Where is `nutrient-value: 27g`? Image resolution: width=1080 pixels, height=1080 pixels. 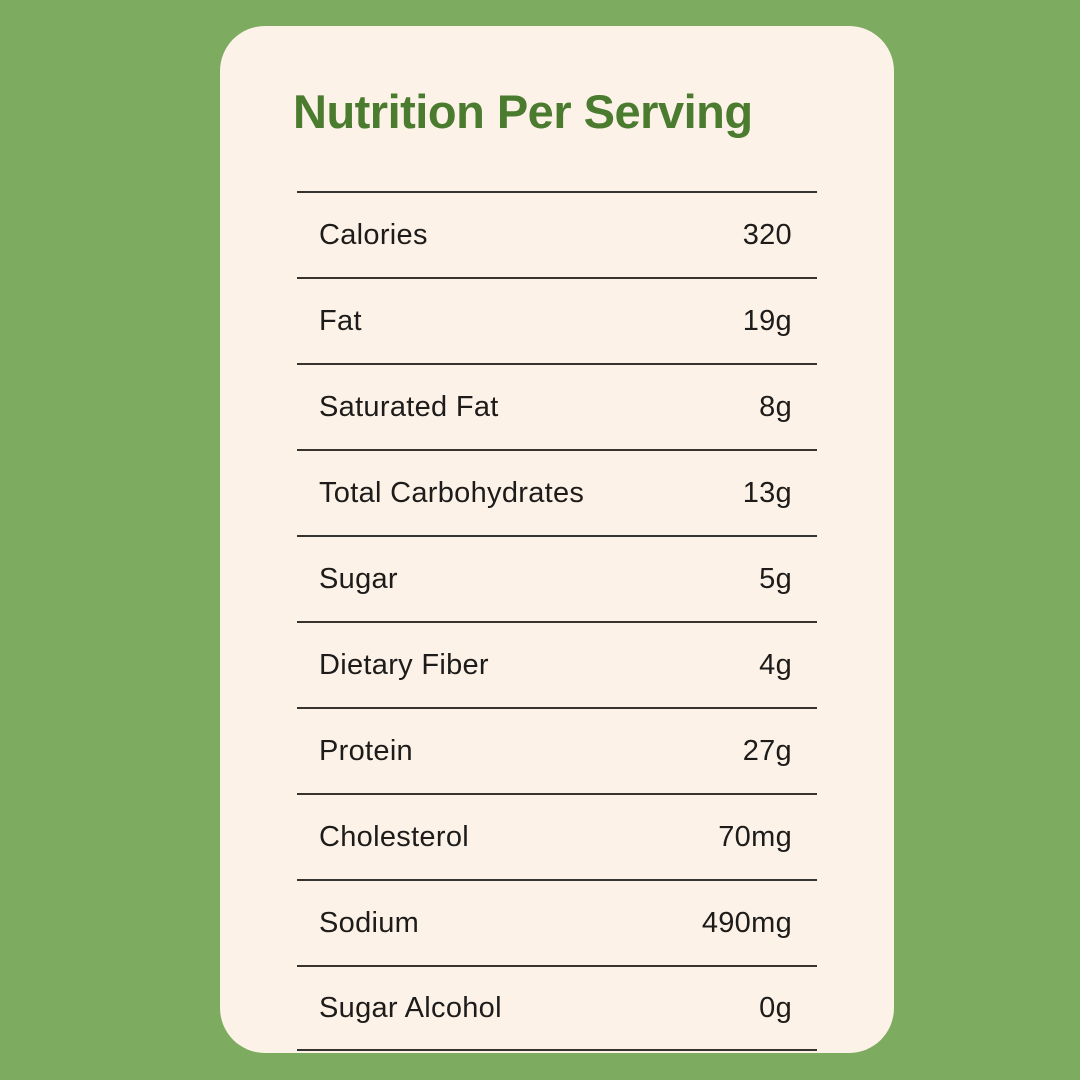 nutrient-value: 27g is located at coordinates (767, 750).